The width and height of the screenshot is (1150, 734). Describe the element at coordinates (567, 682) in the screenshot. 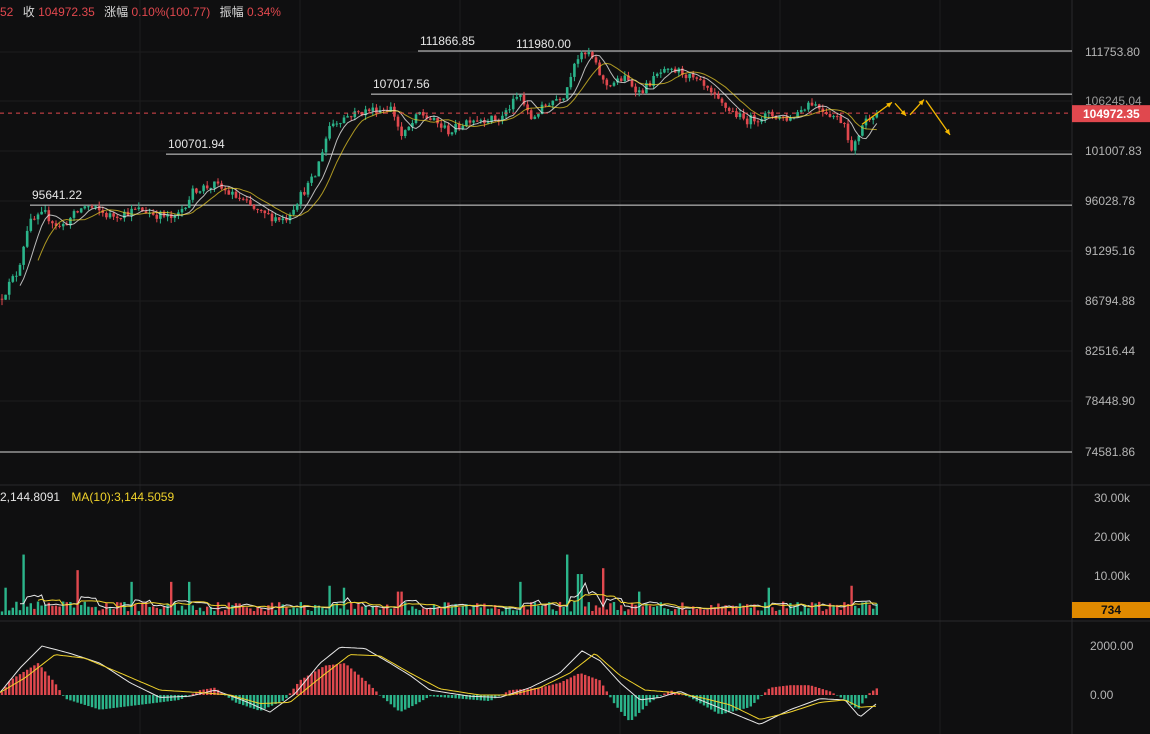

I see `macd-pane: 2000.00 0.00` at that location.